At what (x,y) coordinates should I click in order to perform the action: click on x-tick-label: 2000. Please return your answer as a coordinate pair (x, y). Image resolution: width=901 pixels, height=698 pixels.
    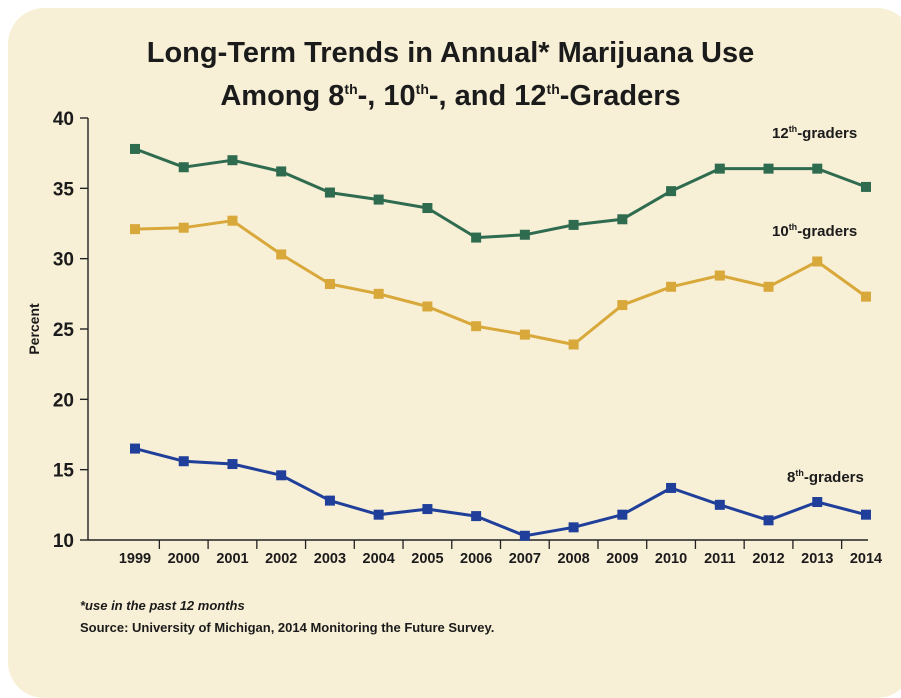
    Looking at the image, I should click on (184, 559).